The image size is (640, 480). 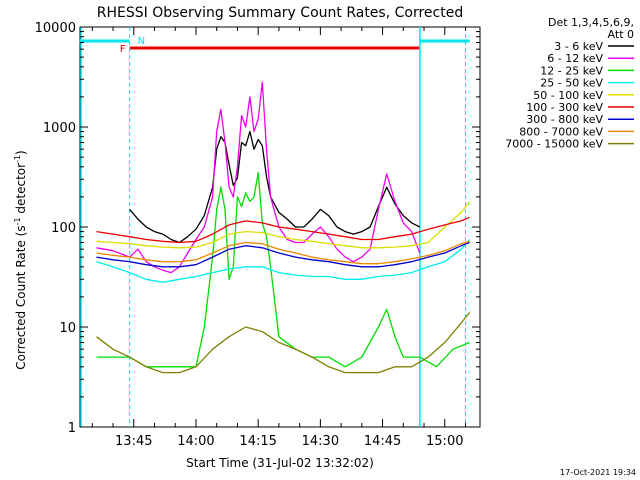 I want to click on attenuator-state: Att 0, so click(x=621, y=34).